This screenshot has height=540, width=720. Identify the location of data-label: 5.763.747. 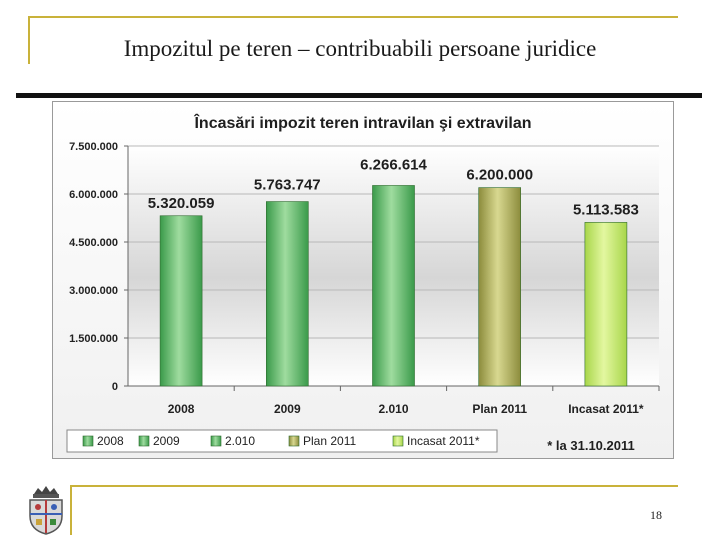
(287, 185).